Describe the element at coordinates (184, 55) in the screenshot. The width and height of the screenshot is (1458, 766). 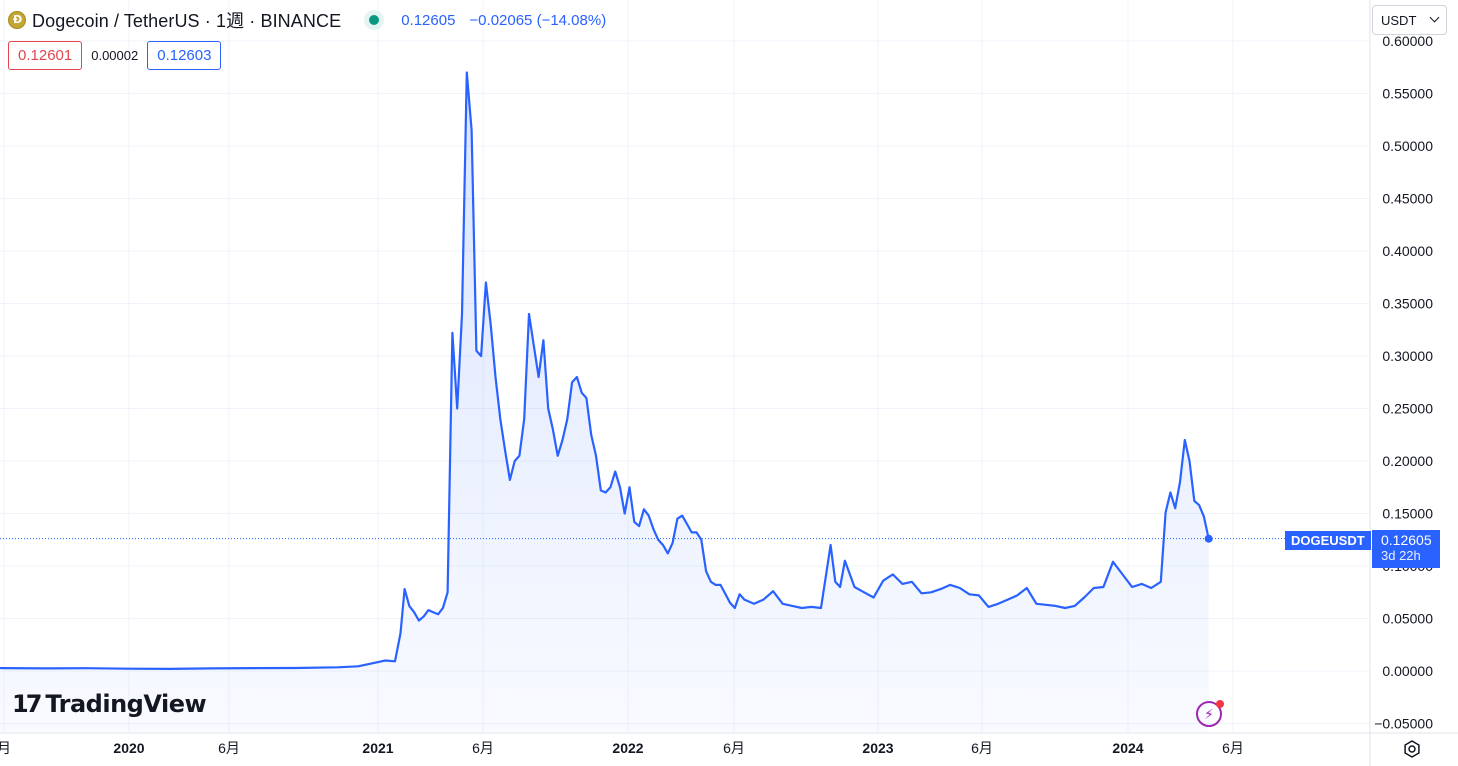
I see `buy-price-button: 0.12603` at that location.